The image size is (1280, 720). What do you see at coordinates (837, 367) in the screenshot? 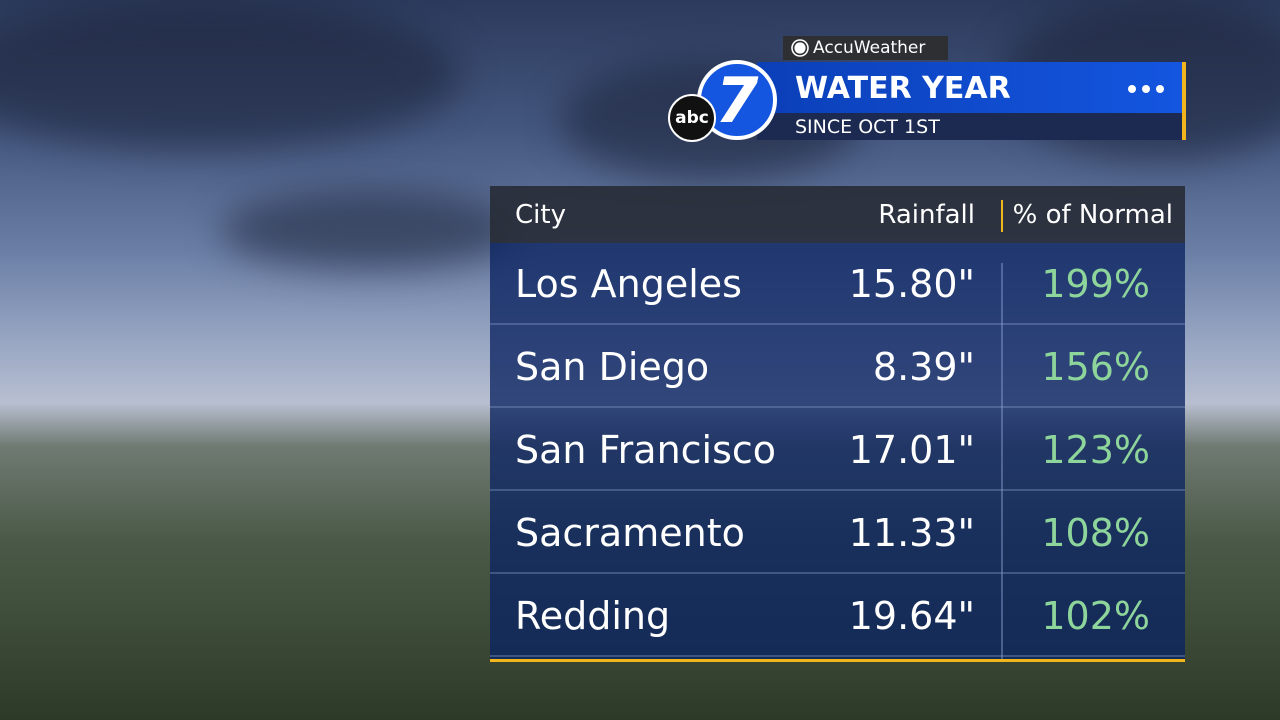
I see `table-row: San Diego 8.39" 156%` at bounding box center [837, 367].